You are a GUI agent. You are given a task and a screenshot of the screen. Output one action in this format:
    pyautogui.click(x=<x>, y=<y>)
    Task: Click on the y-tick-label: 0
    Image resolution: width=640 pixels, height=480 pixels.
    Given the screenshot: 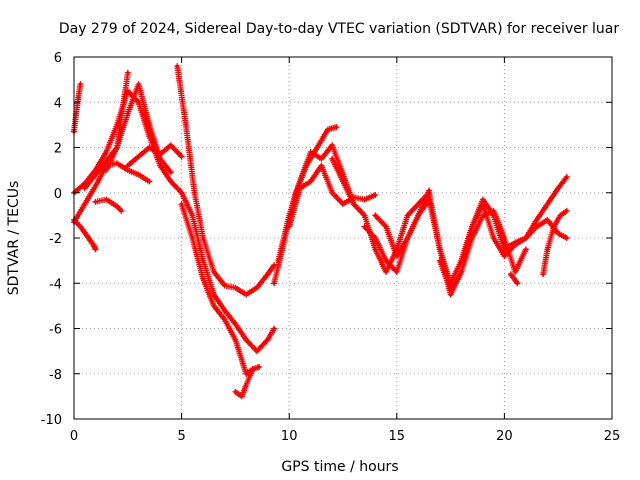 What is the action you would take?
    pyautogui.click(x=58, y=194)
    